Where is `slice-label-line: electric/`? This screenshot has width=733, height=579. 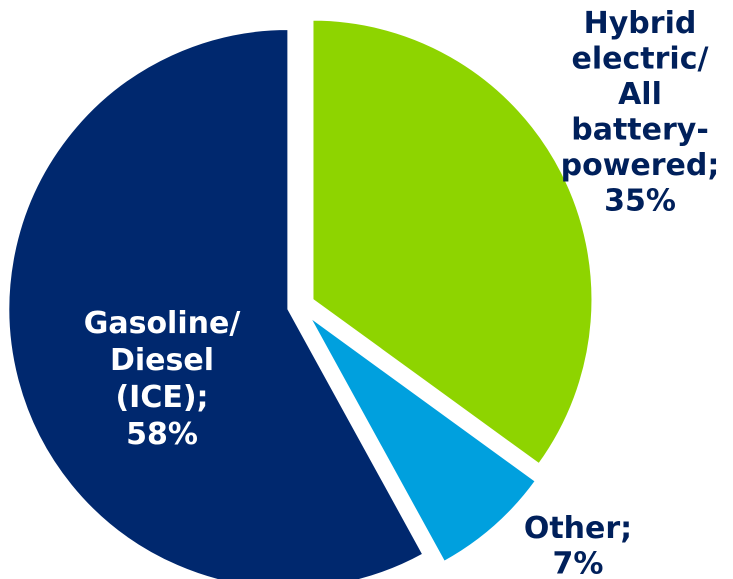
slice-label-line: electric/ is located at coordinates (640, 59).